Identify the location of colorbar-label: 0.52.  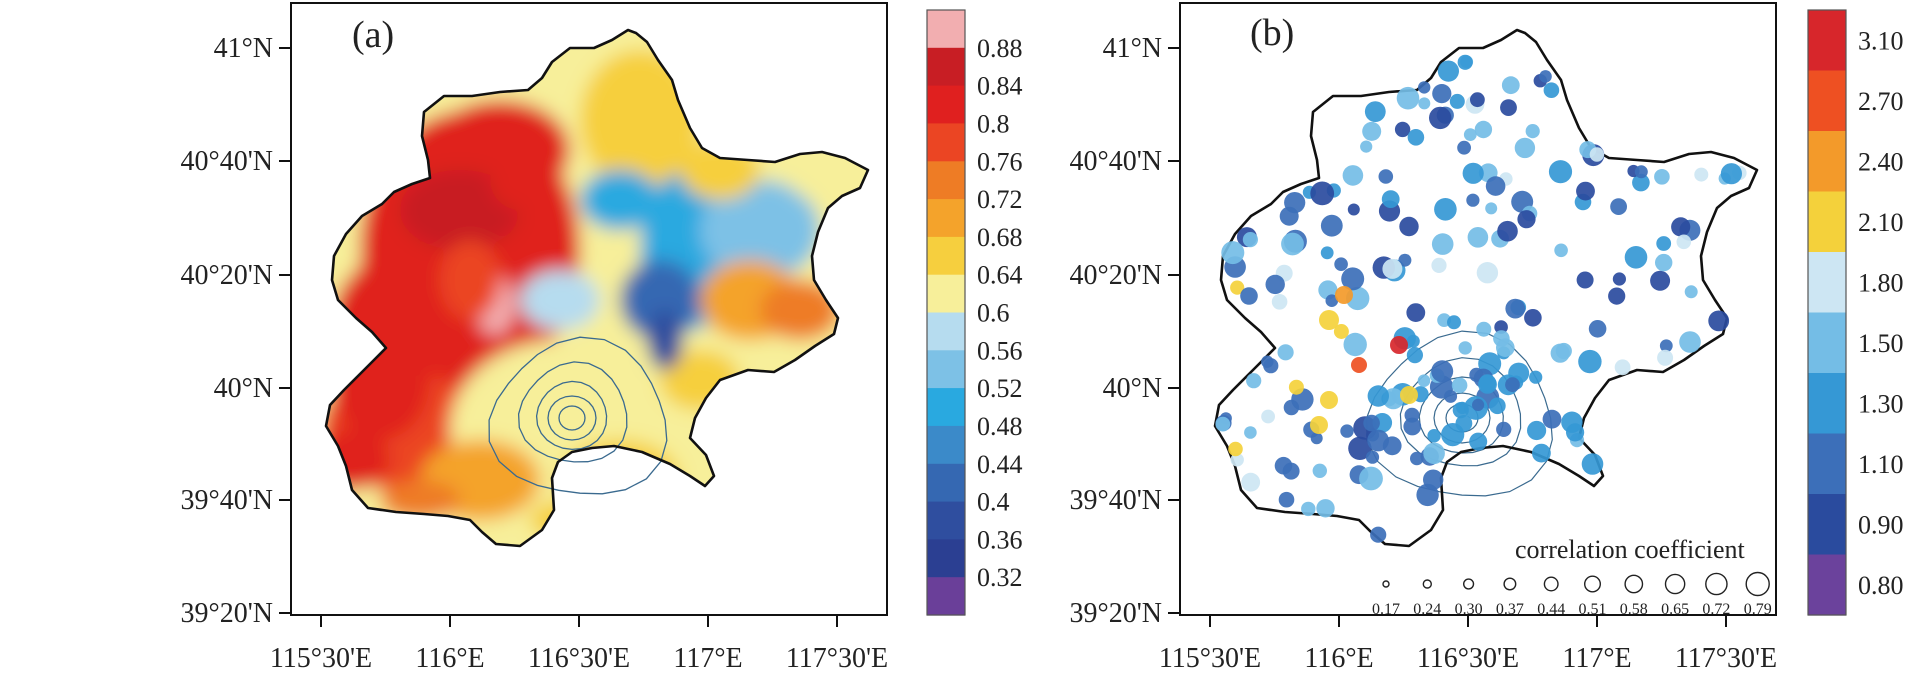
(1000, 388).